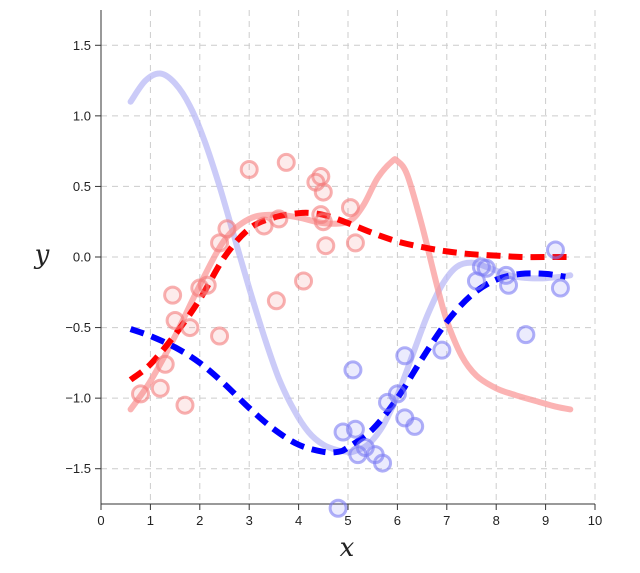 The height and width of the screenshot is (573, 640). What do you see at coordinates (397, 520) in the screenshot?
I see `x-tick-label: 6` at bounding box center [397, 520].